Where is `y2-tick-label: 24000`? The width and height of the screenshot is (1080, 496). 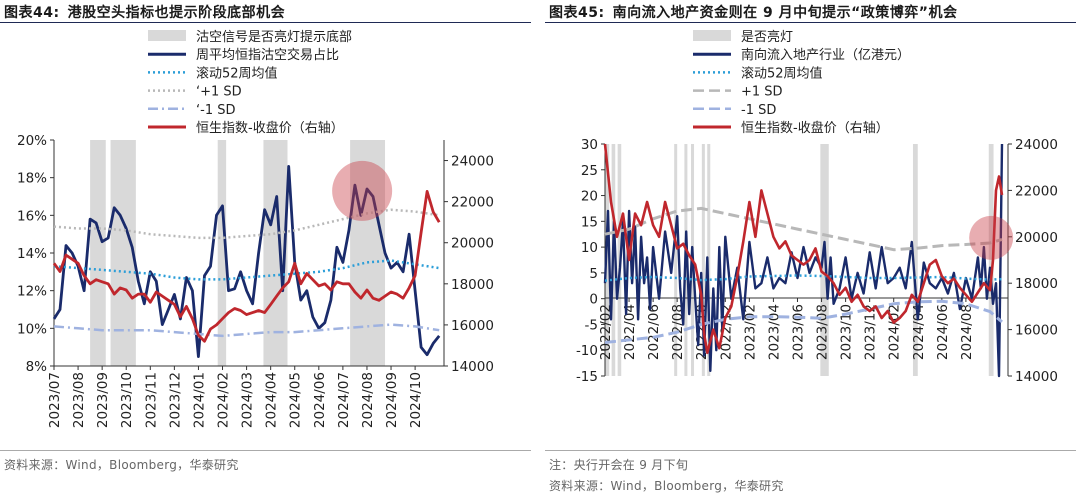 y2-tick-label: 24000 is located at coordinates (472, 162).